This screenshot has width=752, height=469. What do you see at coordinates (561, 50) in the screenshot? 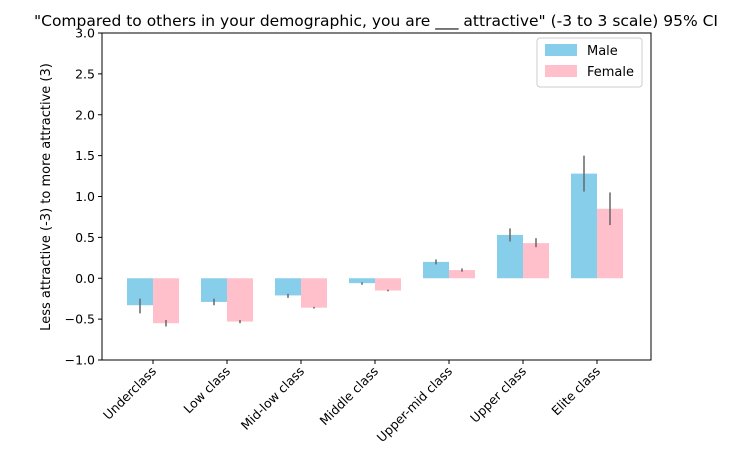
I see `legend-swatch-male` at bounding box center [561, 50].